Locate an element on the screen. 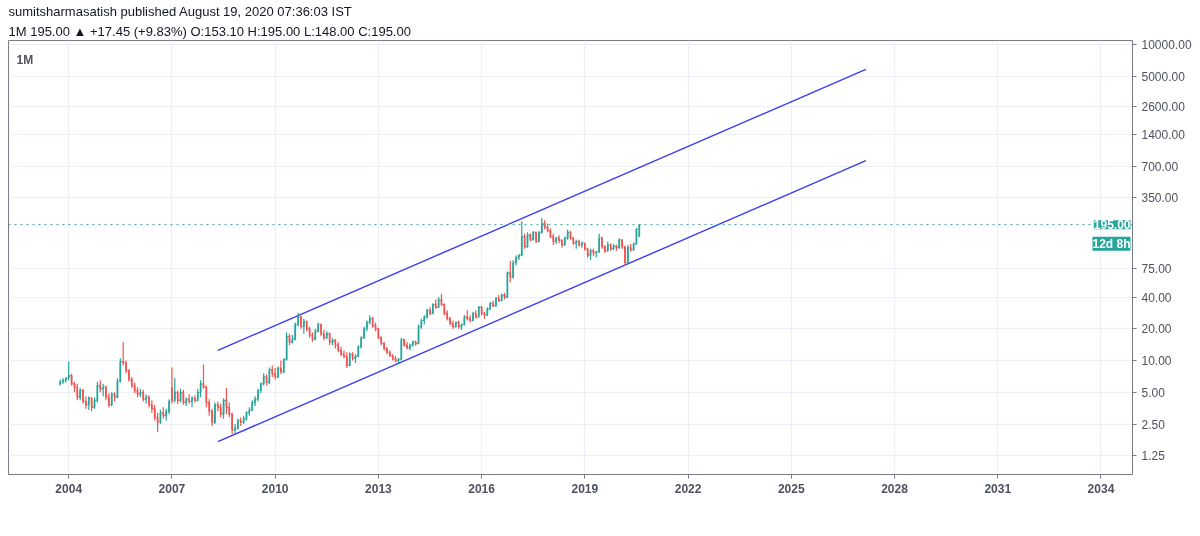  x-tick-label: 2025 is located at coordinates (791, 488).